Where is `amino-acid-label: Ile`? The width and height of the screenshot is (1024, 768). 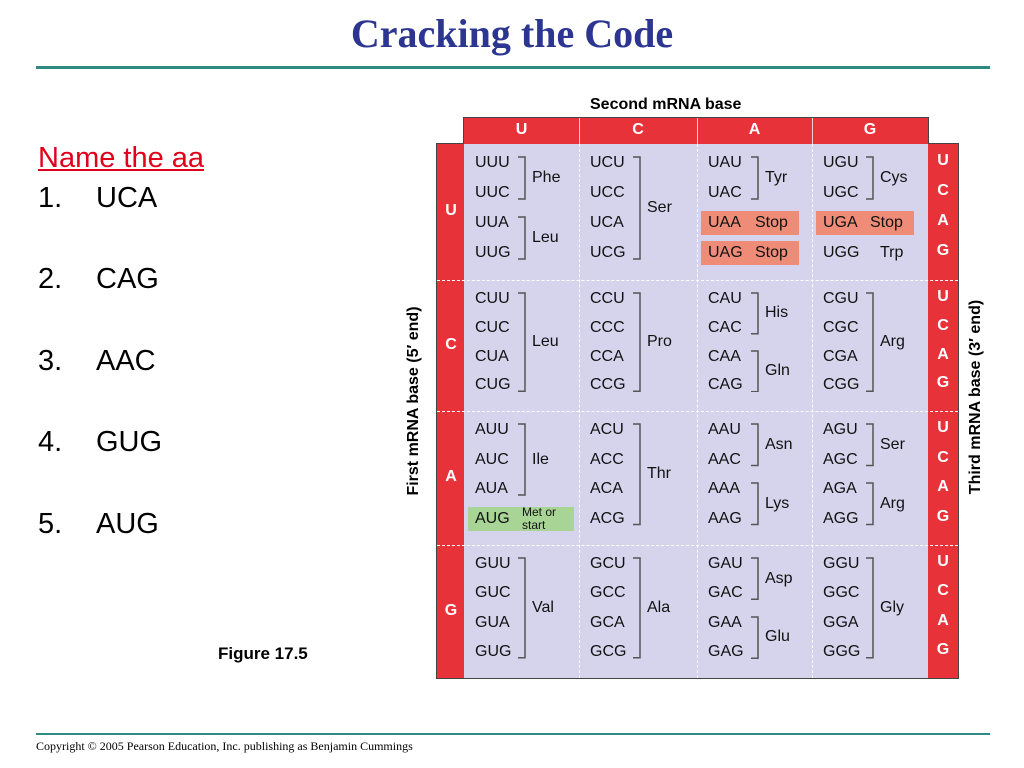 amino-acid-label: Ile is located at coordinates (540, 459).